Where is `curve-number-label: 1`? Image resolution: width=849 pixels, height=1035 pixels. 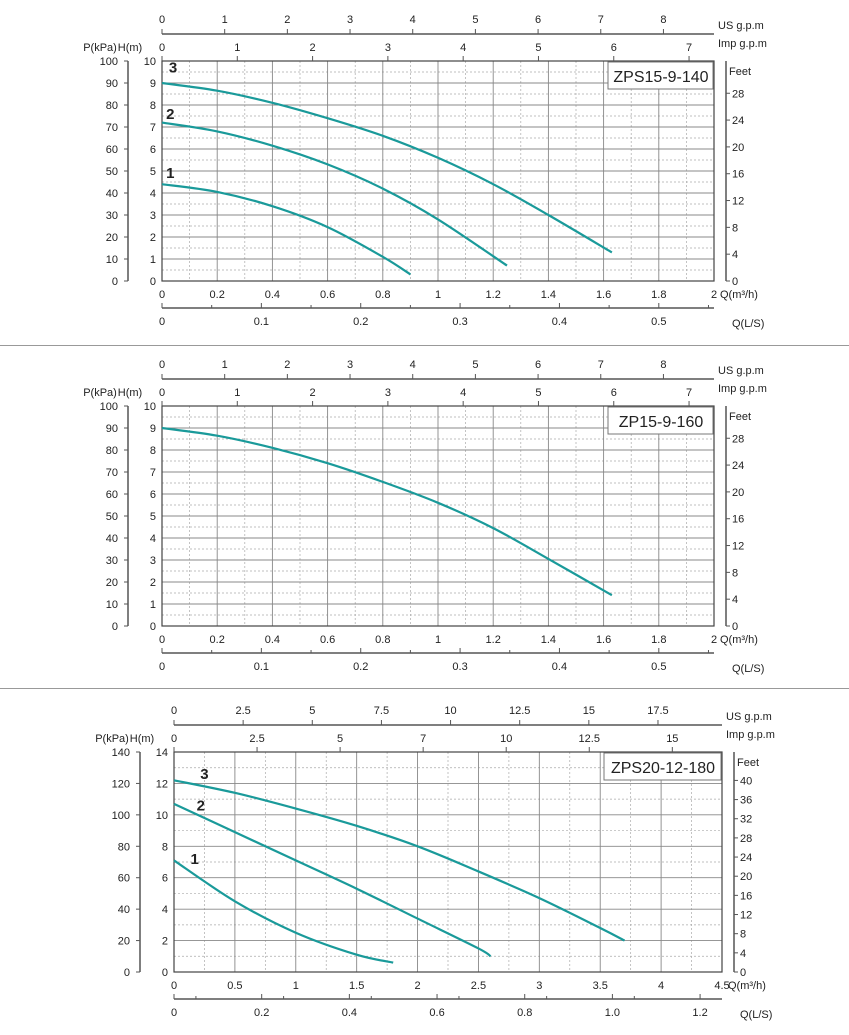
curve-number-label: 1 is located at coordinates (170, 173).